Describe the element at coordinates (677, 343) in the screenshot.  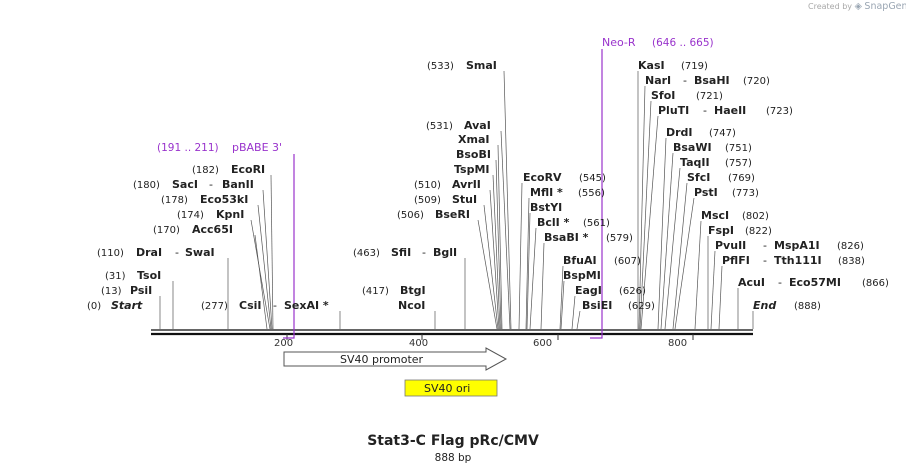
I see `tick-label-800: 800` at that location.